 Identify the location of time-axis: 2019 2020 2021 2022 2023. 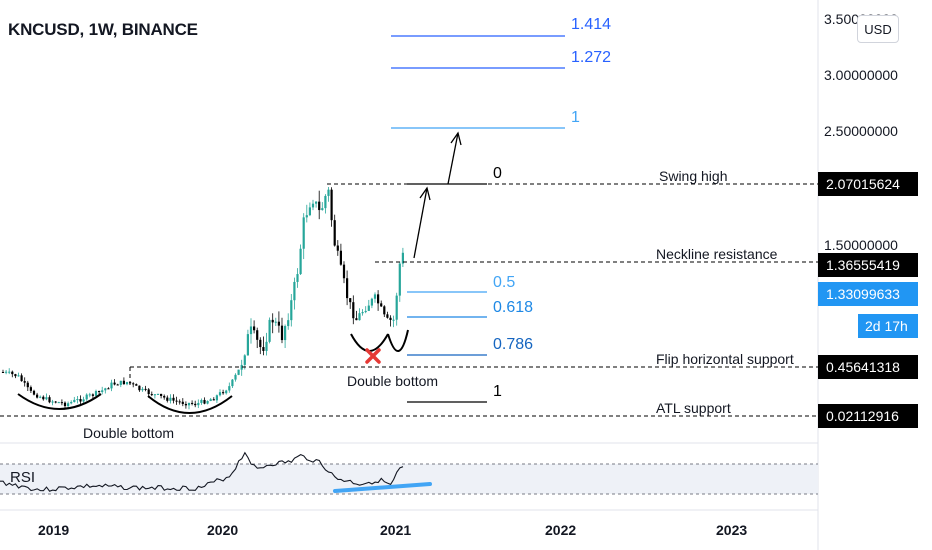
(392, 530).